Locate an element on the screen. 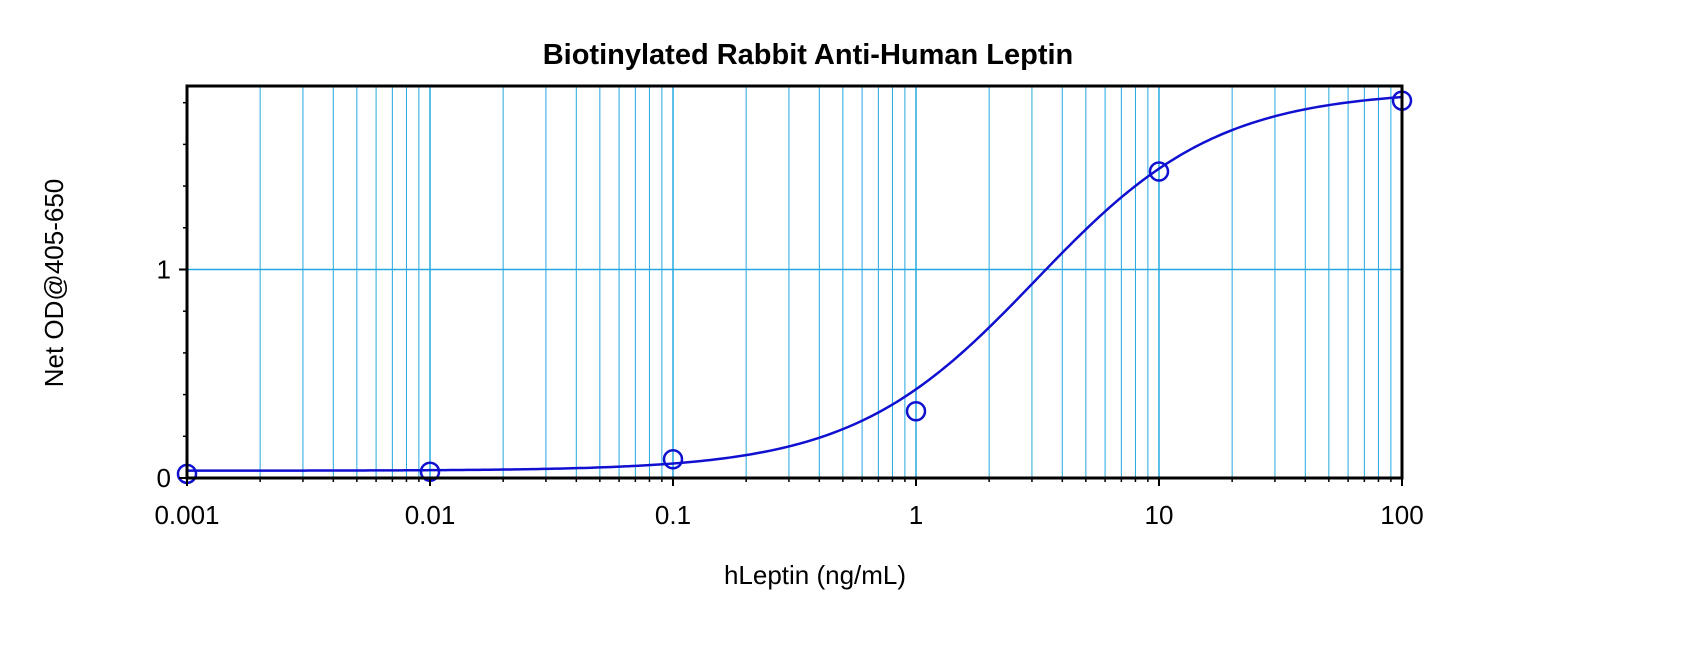 This screenshot has width=1700, height=645. x-tick-label: 0.01 is located at coordinates (430, 515).